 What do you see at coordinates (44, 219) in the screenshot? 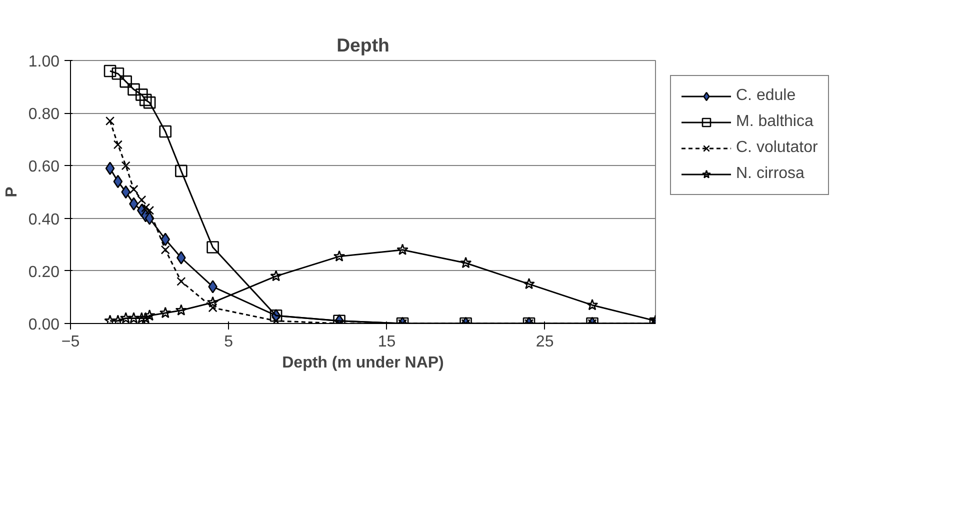
I see `y-tick-label: 0.40` at bounding box center [44, 219].